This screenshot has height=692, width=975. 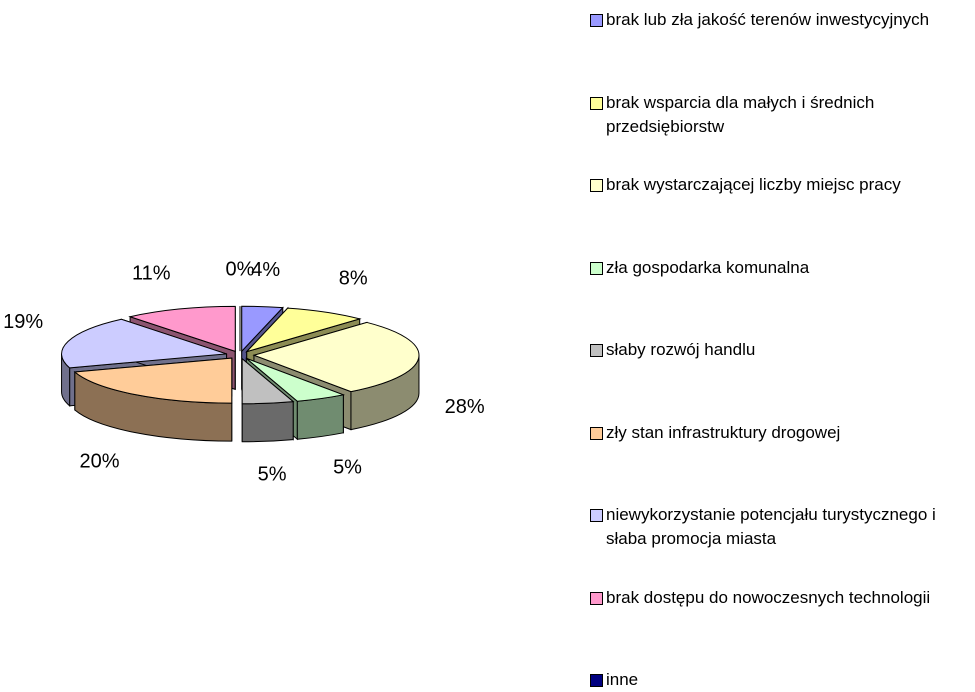 What do you see at coordinates (780, 350) in the screenshot?
I see `legend-item: słaby rozwój handlu` at bounding box center [780, 350].